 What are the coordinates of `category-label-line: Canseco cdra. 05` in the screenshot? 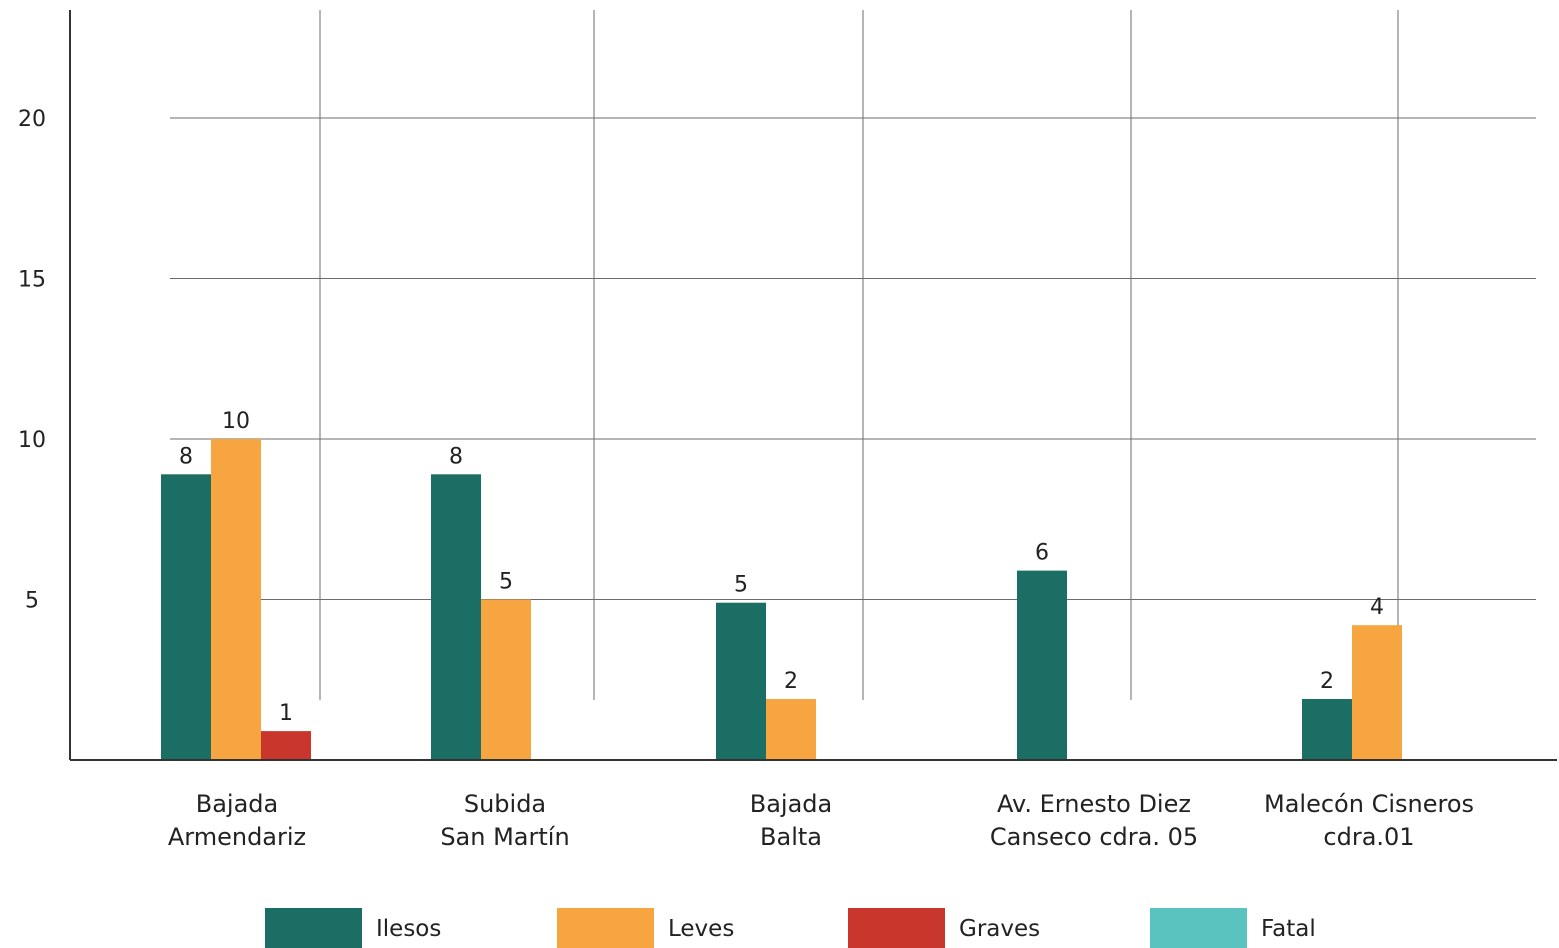 It's located at (1094, 837).